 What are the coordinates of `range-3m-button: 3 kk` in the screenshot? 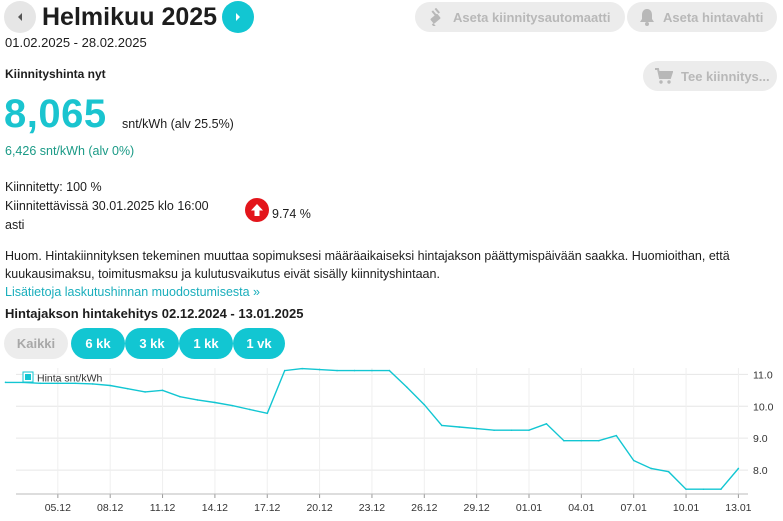 It's located at (152, 343).